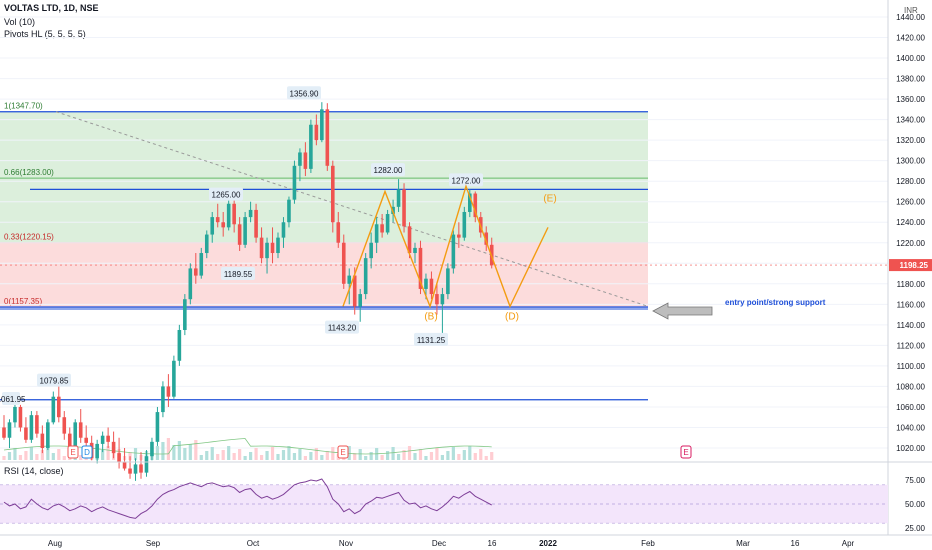  I want to click on pivot-label: 1131.25, so click(431, 340).